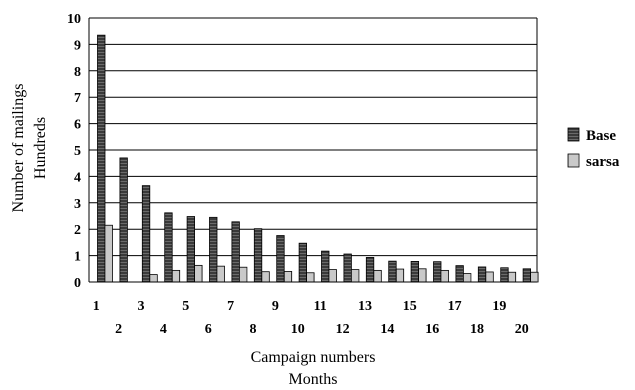 Image resolution: width=635 pixels, height=390 pixels. What do you see at coordinates (410, 306) in the screenshot?
I see `x-tick-label: 15` at bounding box center [410, 306].